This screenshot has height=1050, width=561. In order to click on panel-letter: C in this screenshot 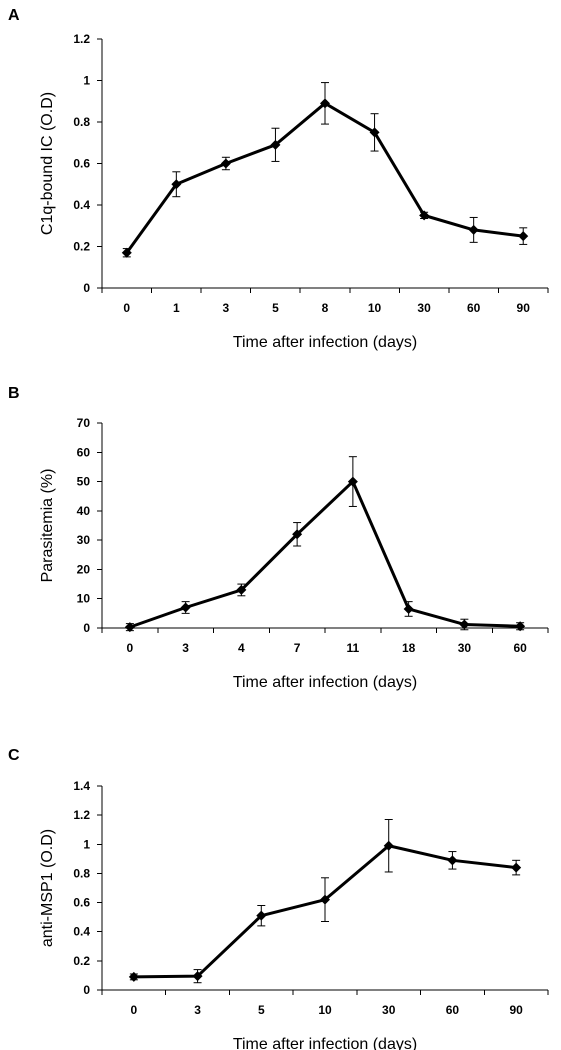, I will do `click(14, 755)`.